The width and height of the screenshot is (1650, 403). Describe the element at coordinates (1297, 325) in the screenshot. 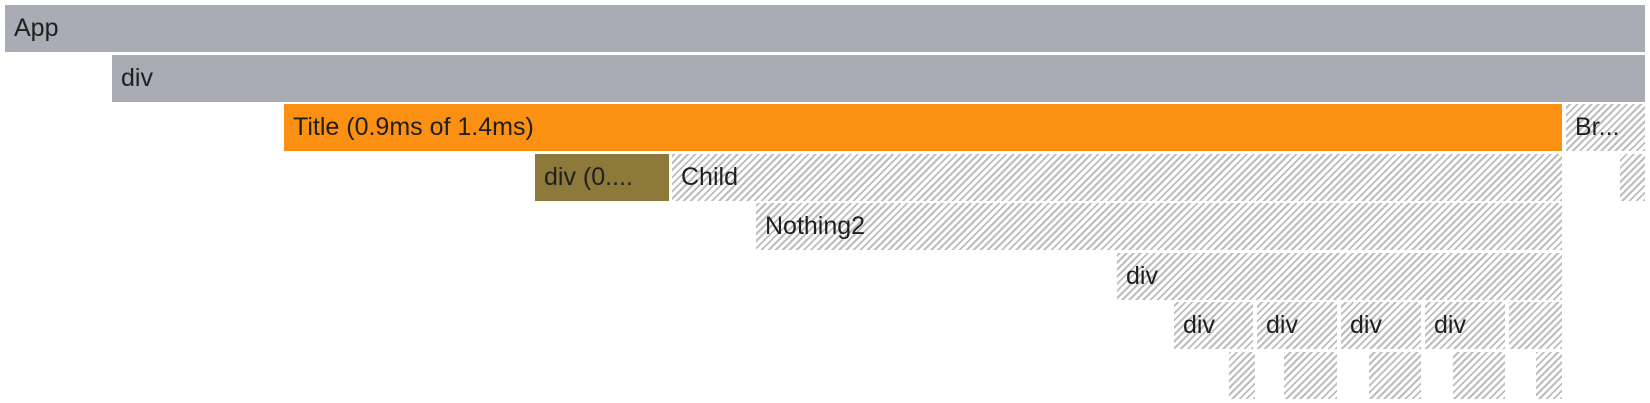

I see `flame-bar-div-4b: div` at that location.